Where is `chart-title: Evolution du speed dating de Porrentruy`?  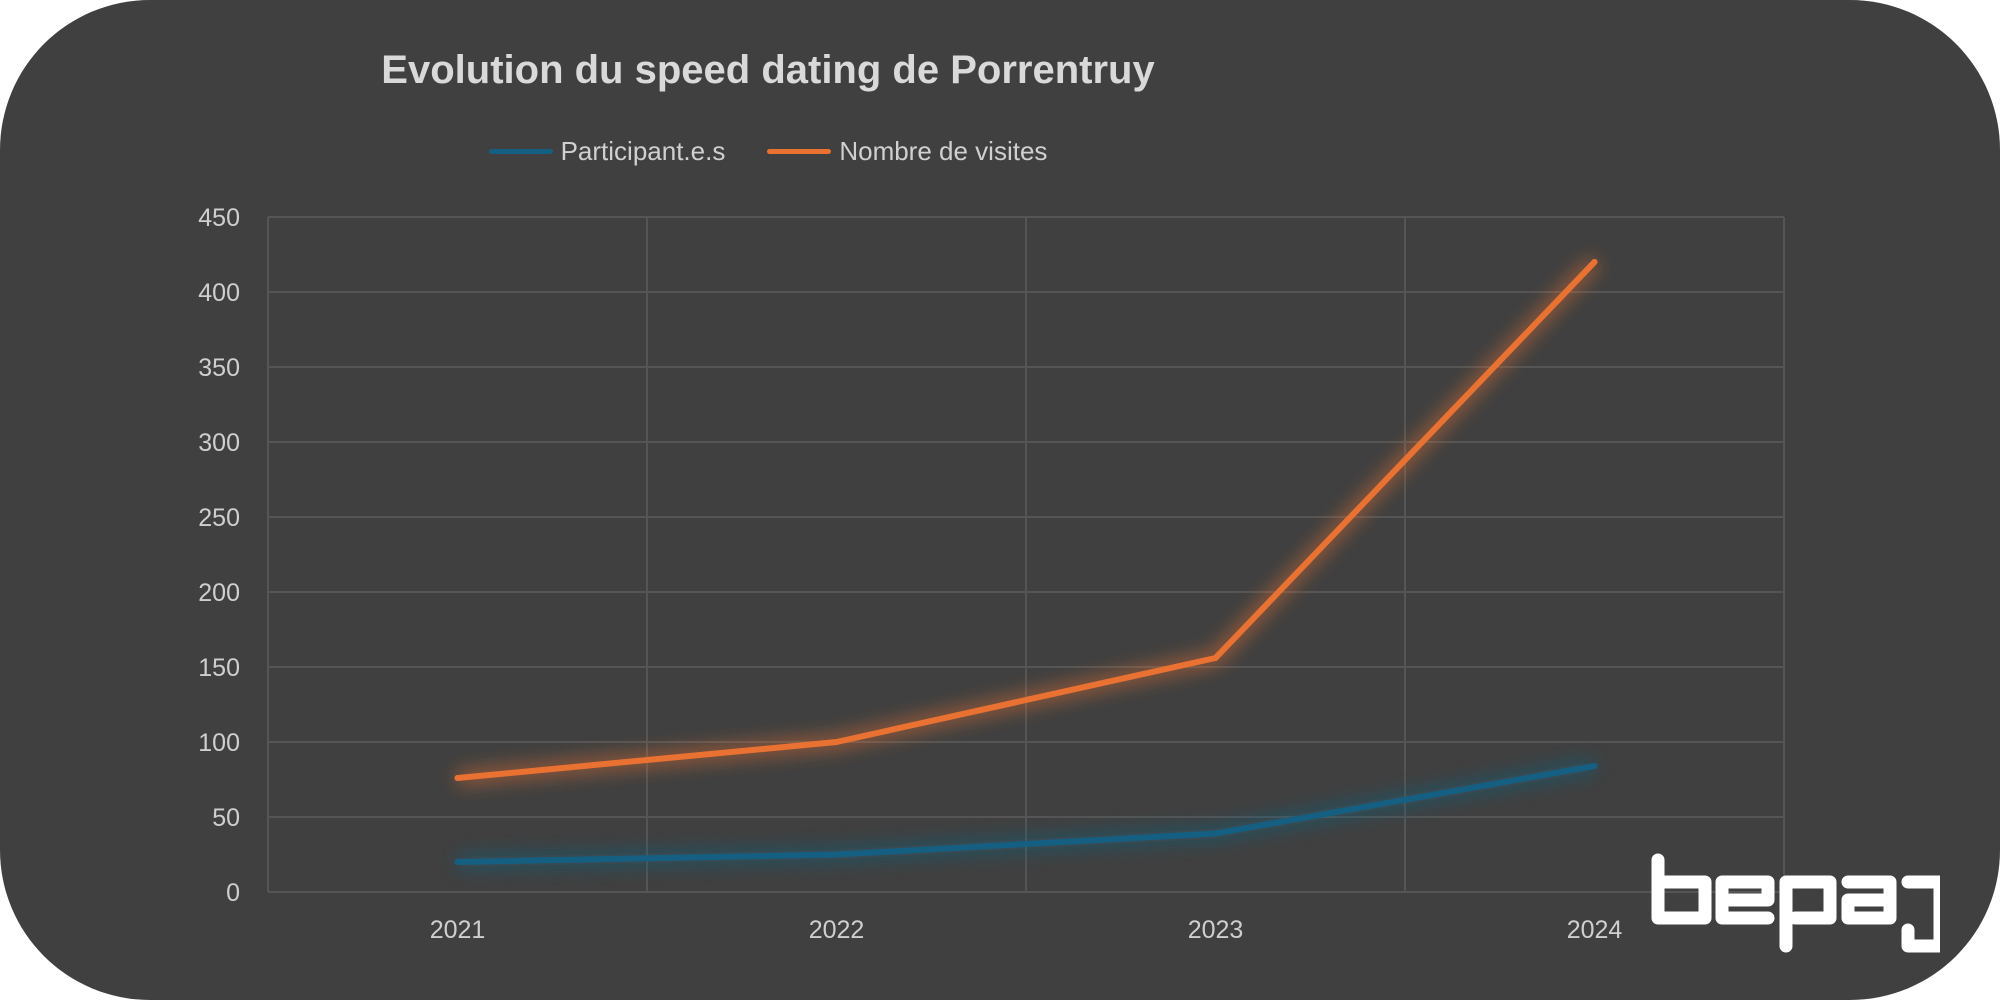
chart-title: Evolution du speed dating de Porrentruy is located at coordinates (768, 70).